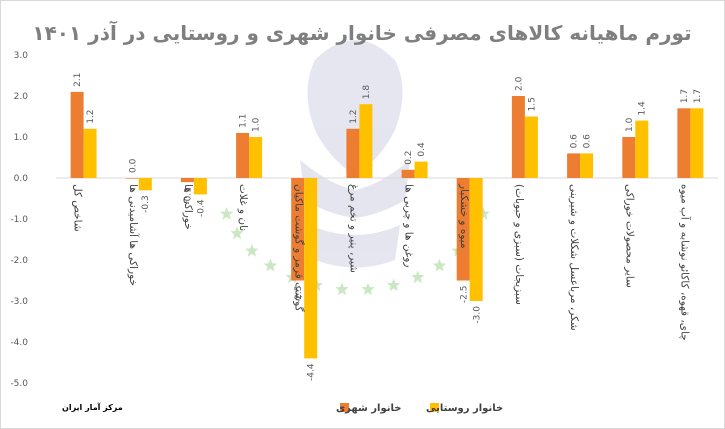 The width and height of the screenshot is (725, 429). What do you see at coordinates (419, 408) in the screenshot?
I see `legend: خانوار روستایی خانوار شهری` at bounding box center [419, 408].